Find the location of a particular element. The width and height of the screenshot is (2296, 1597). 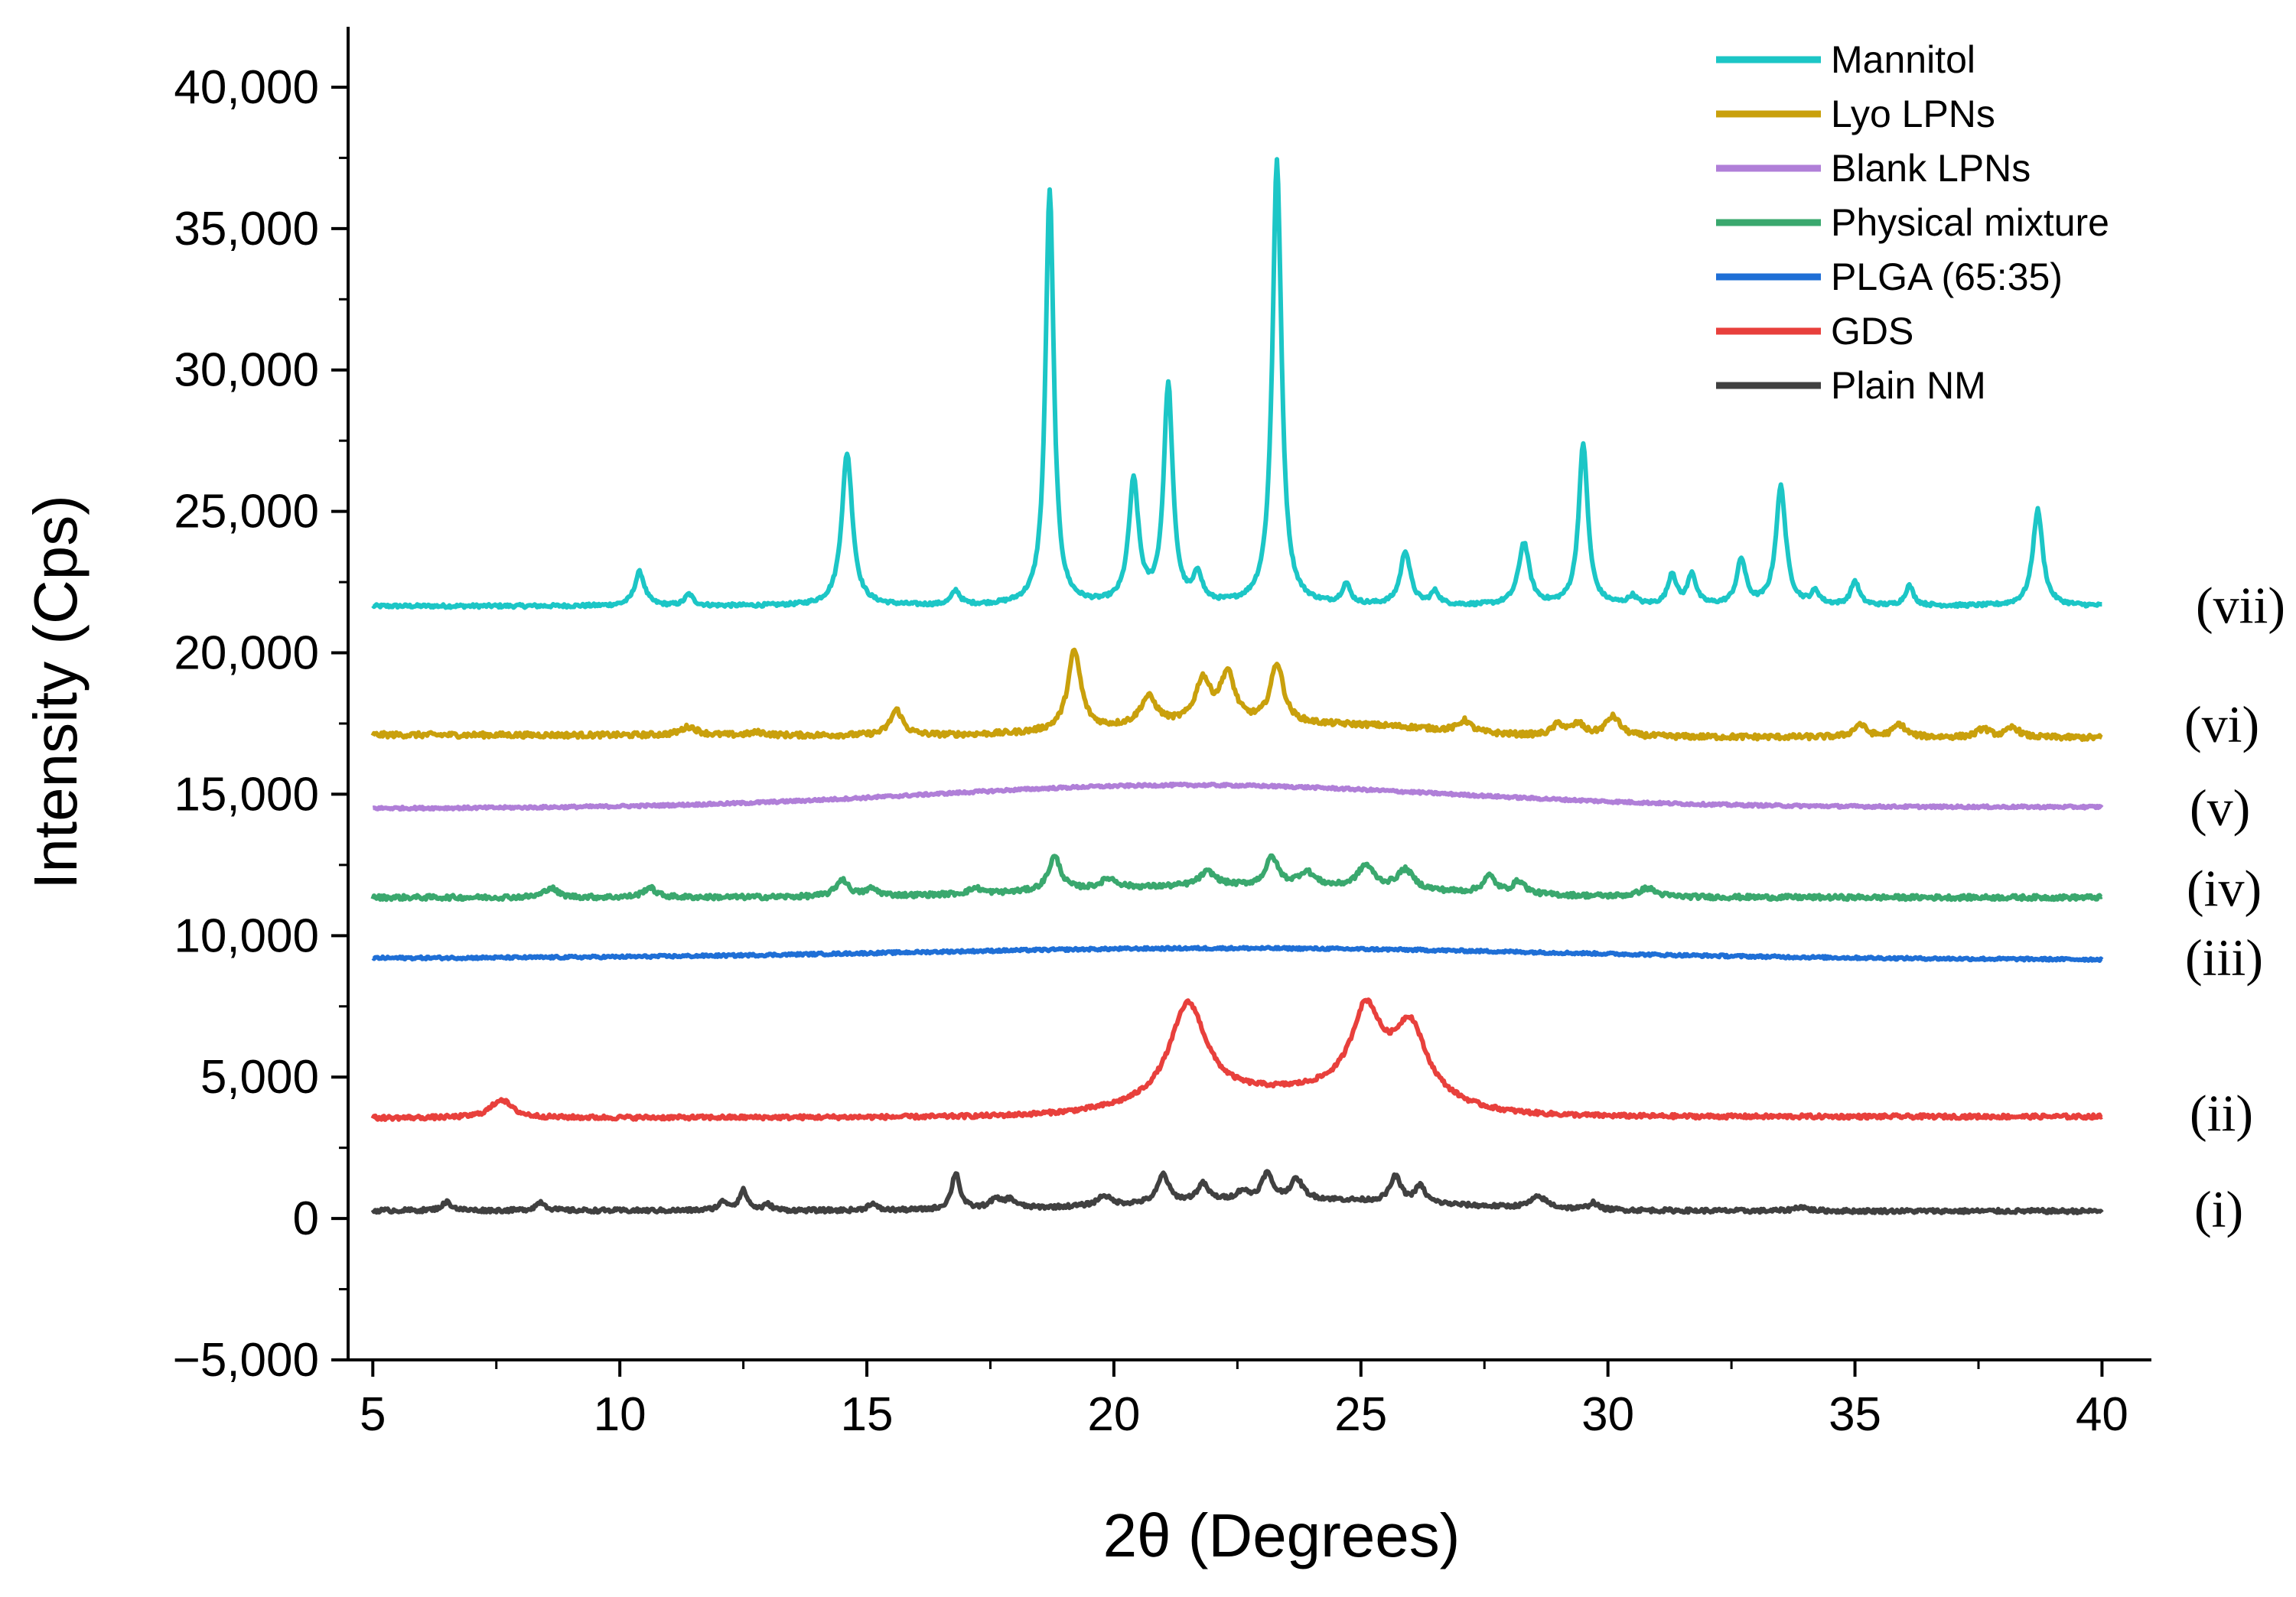

y-tick-label: 0 is located at coordinates (306, 1218).